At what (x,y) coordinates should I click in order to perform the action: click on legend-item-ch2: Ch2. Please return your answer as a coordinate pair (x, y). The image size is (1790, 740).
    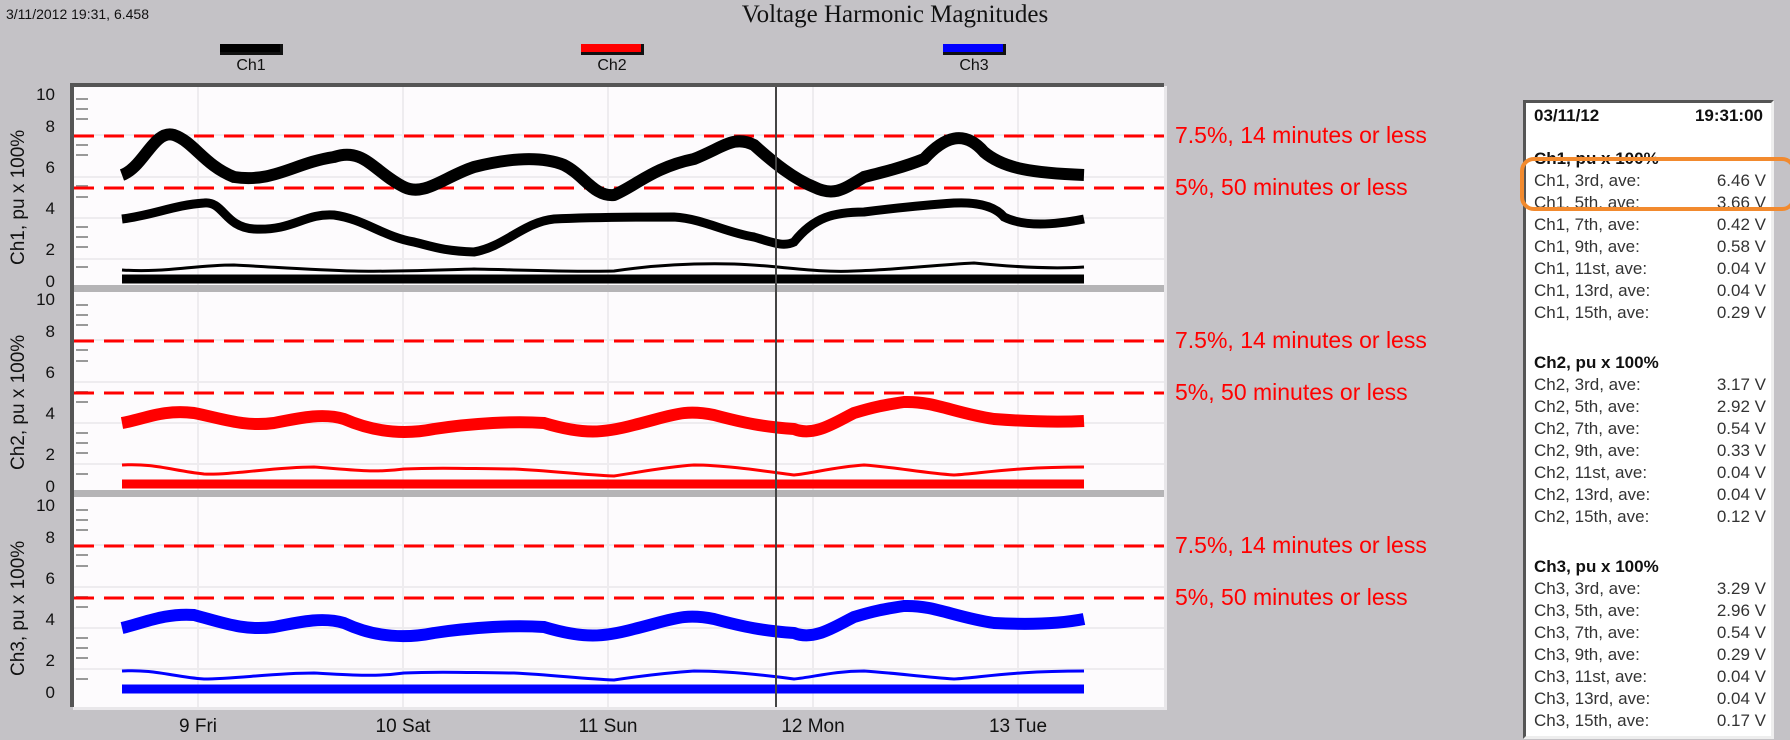
    Looking at the image, I should click on (612, 59).